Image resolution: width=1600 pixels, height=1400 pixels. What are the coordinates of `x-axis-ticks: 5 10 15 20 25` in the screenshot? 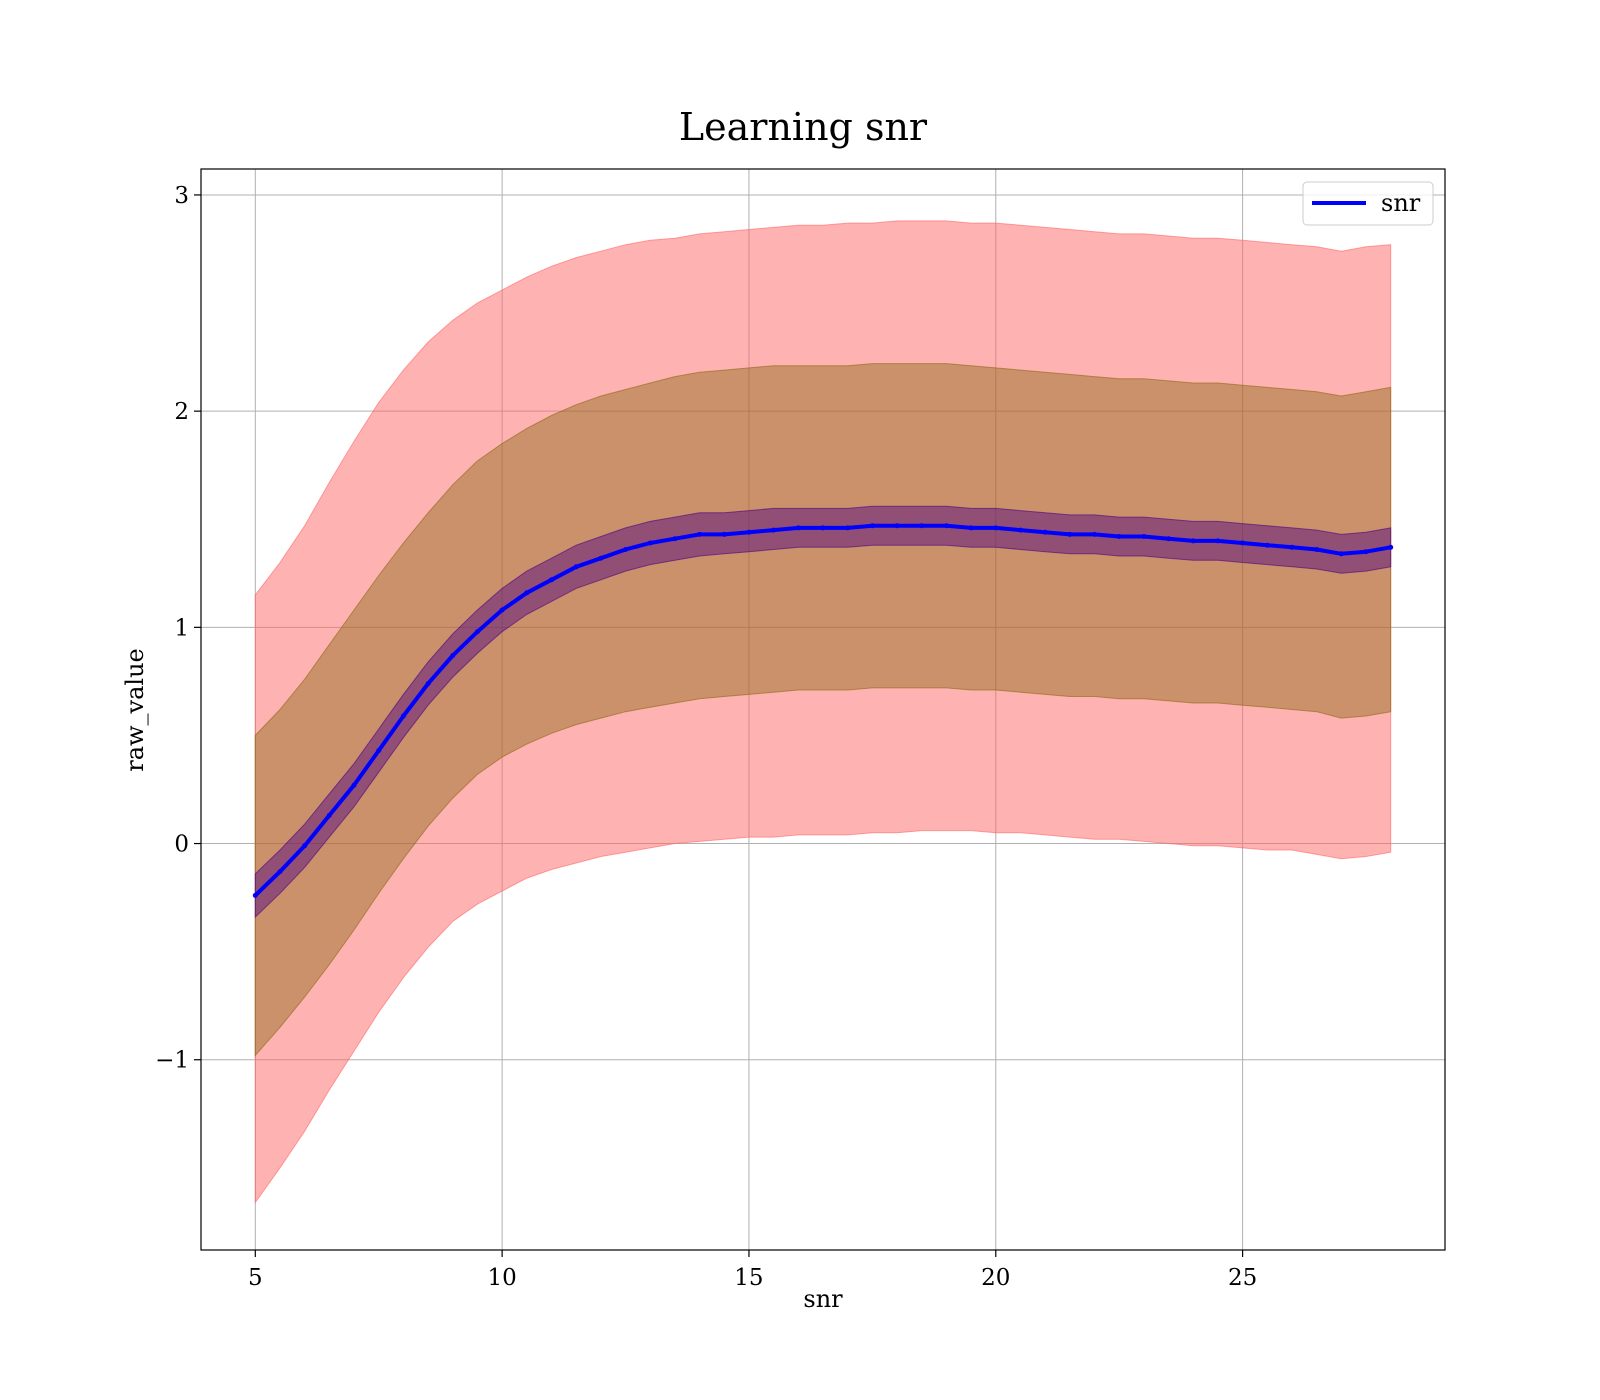 It's located at (752, 1270).